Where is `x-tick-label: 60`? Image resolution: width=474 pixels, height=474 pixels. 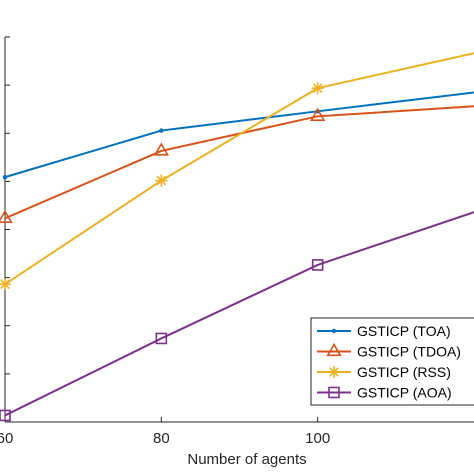
x-tick-label: 60 is located at coordinates (6, 438).